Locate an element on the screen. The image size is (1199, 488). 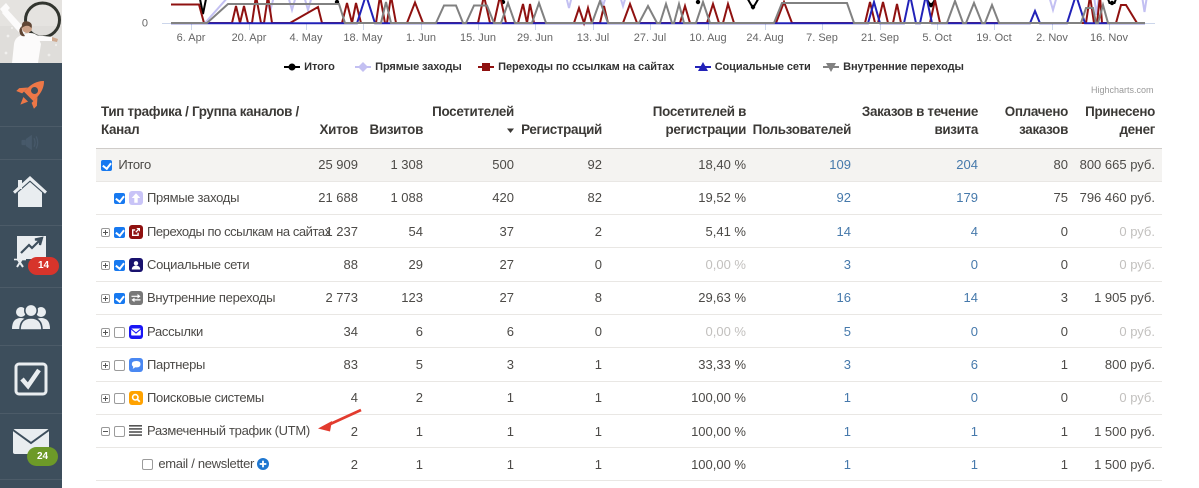
svg-text: 10. Aug is located at coordinates (707, 38).